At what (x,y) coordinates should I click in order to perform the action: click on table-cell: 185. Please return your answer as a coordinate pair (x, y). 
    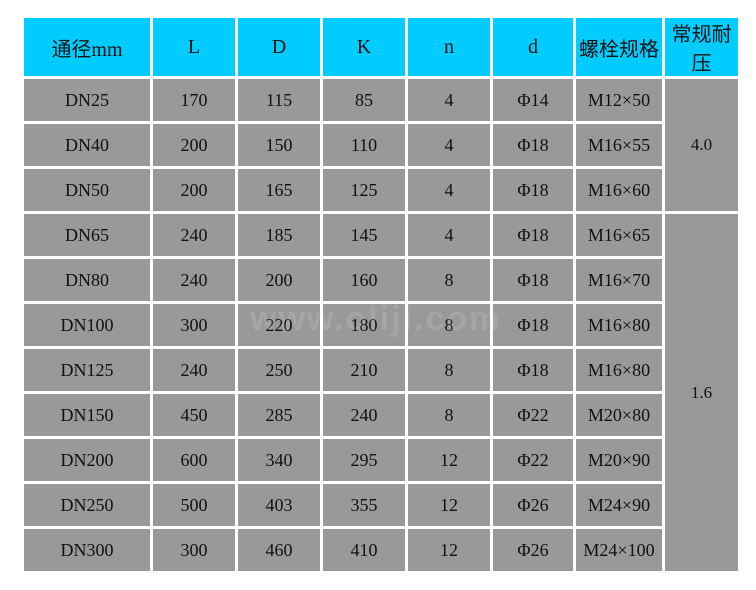
    Looking at the image, I should click on (279, 235).